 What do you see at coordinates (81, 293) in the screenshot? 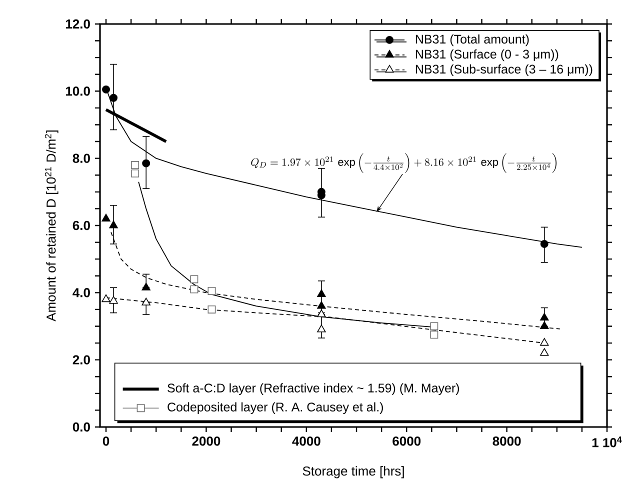
I see `y-tick-label: 4.0` at bounding box center [81, 293].